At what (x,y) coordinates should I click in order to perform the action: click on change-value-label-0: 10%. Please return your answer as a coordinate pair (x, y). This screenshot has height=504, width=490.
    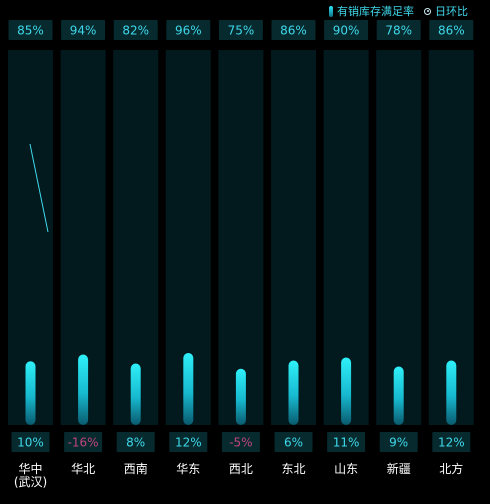
    Looking at the image, I should click on (30, 443).